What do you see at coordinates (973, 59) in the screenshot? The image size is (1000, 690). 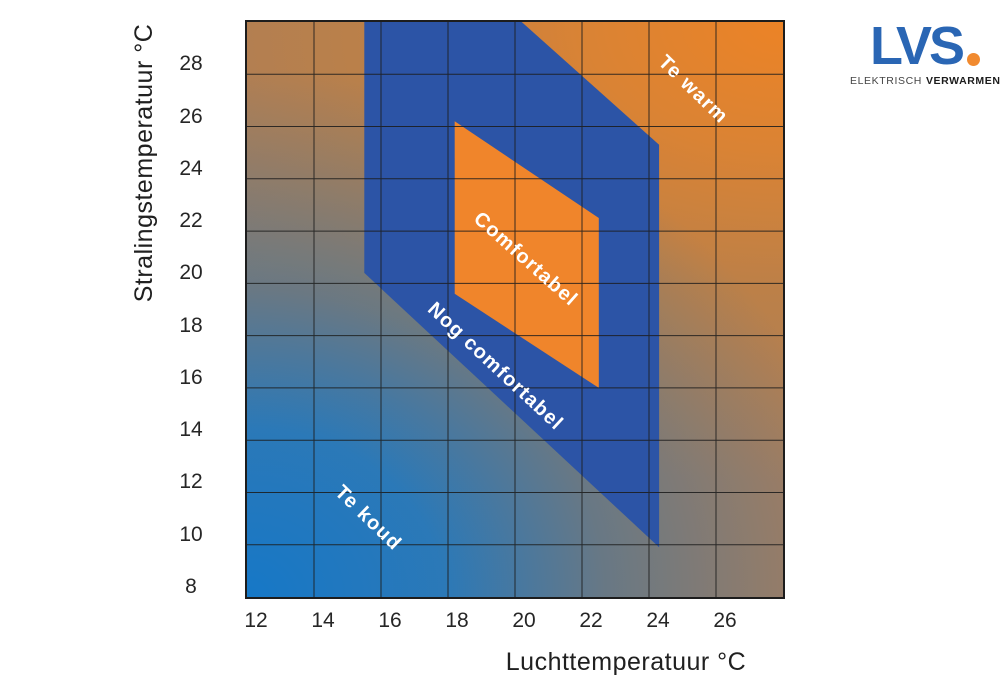 I see `logo-orange-dot-icon` at bounding box center [973, 59].